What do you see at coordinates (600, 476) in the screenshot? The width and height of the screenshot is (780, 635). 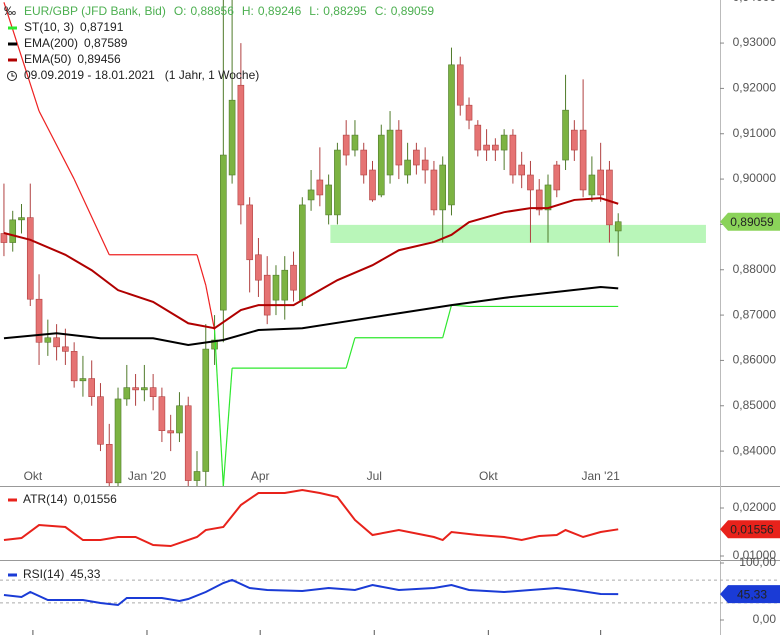 I see `x-tick-label: Jan '21` at bounding box center [600, 476].